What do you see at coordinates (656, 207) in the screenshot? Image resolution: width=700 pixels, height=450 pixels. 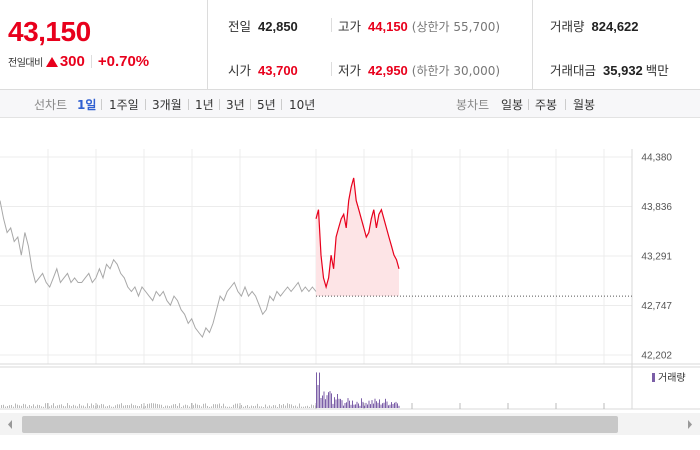 I see `y-tick-label: 43,836` at bounding box center [656, 207].